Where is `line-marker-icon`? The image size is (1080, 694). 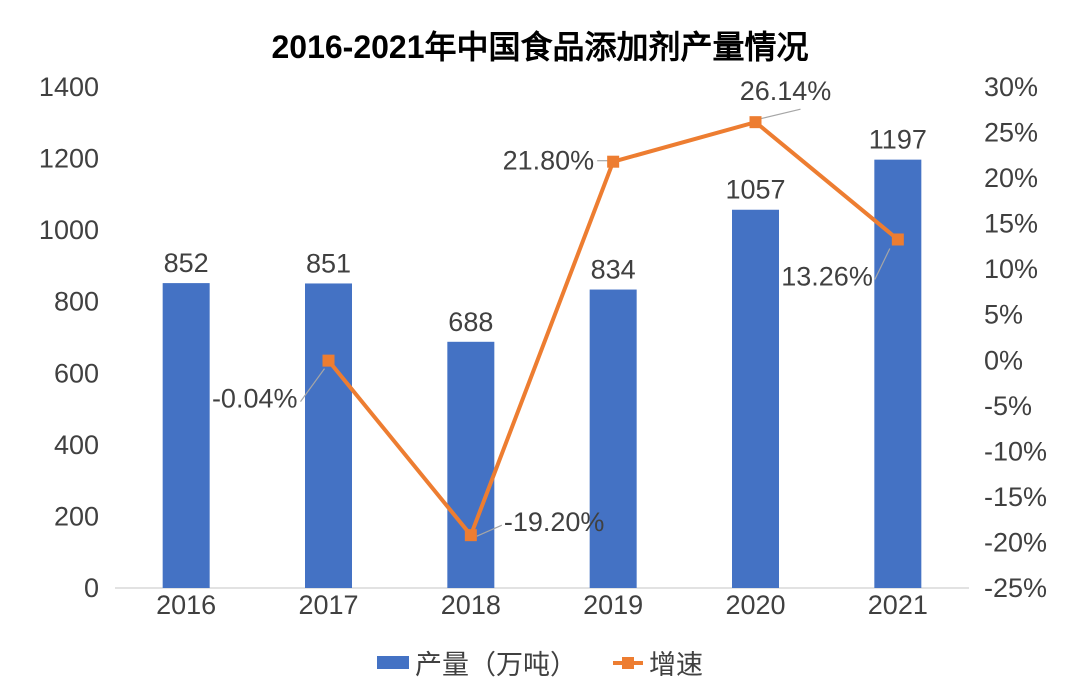 line-marker-icon is located at coordinates (628, 662).